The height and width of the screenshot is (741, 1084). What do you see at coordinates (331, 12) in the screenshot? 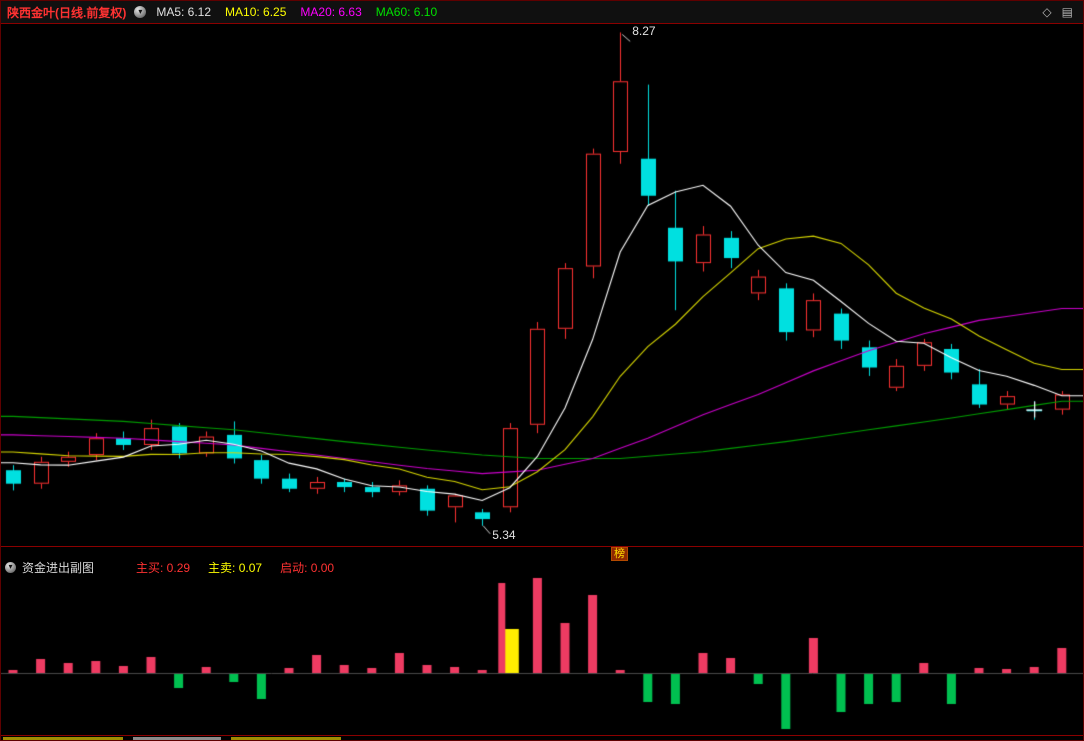
I see `ma20-indicator: MA20: 6.63` at bounding box center [331, 12].